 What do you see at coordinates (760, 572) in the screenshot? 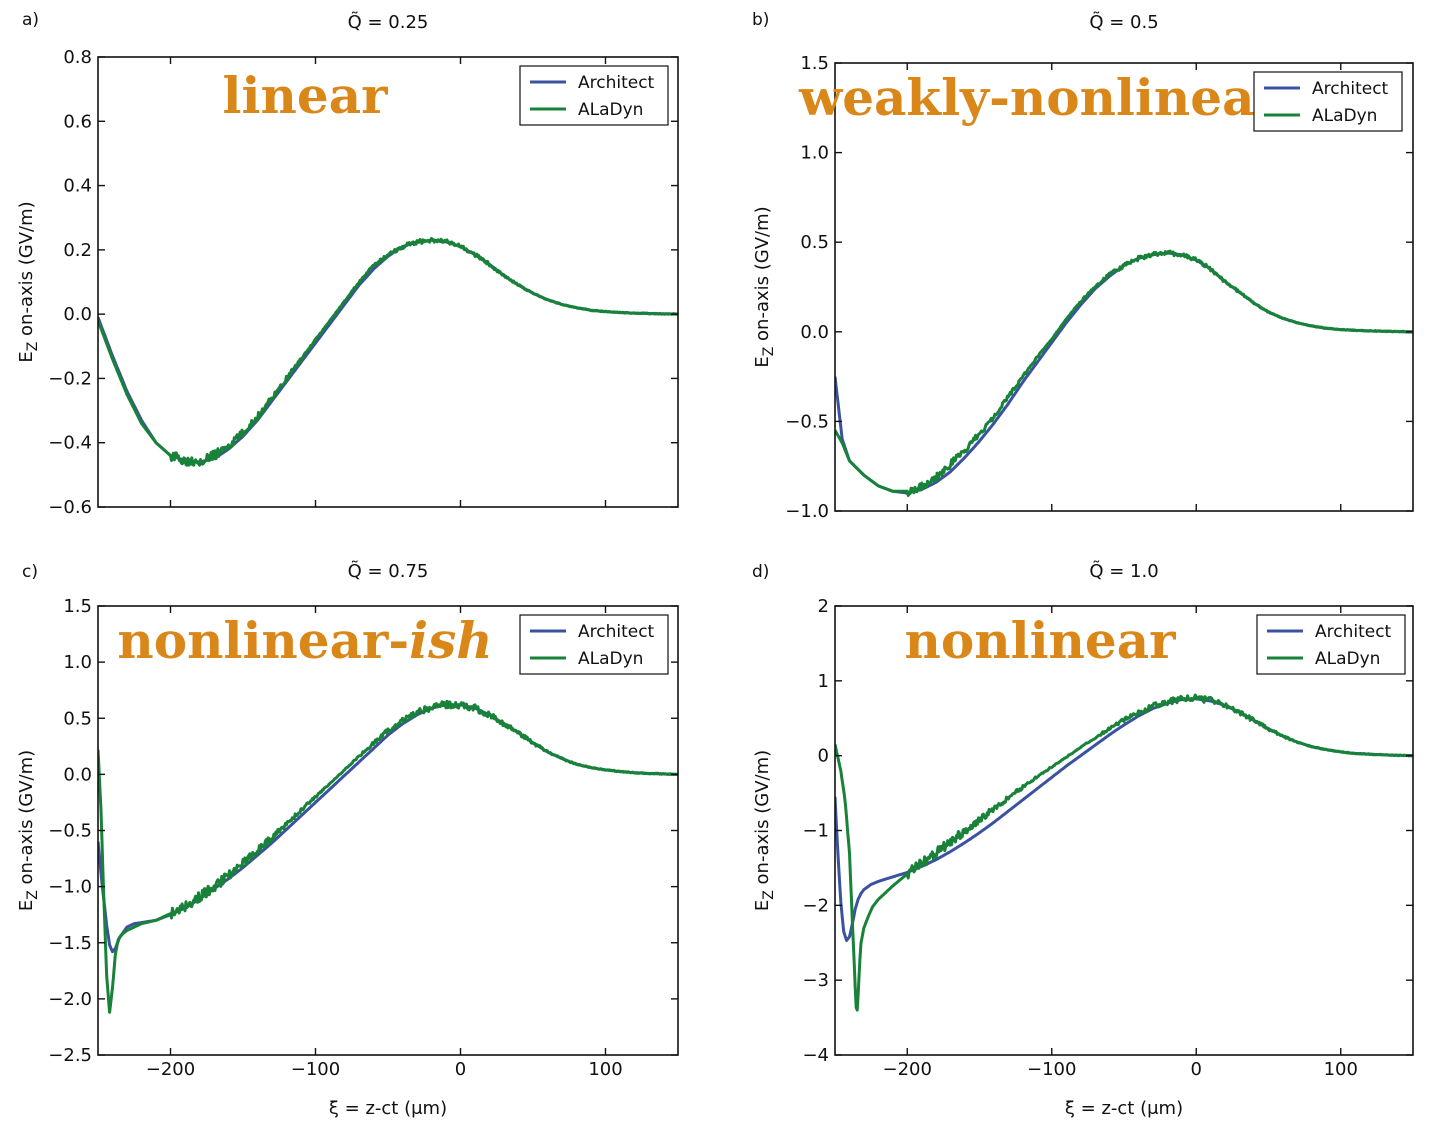
I see `panel-label: d)` at bounding box center [760, 572].